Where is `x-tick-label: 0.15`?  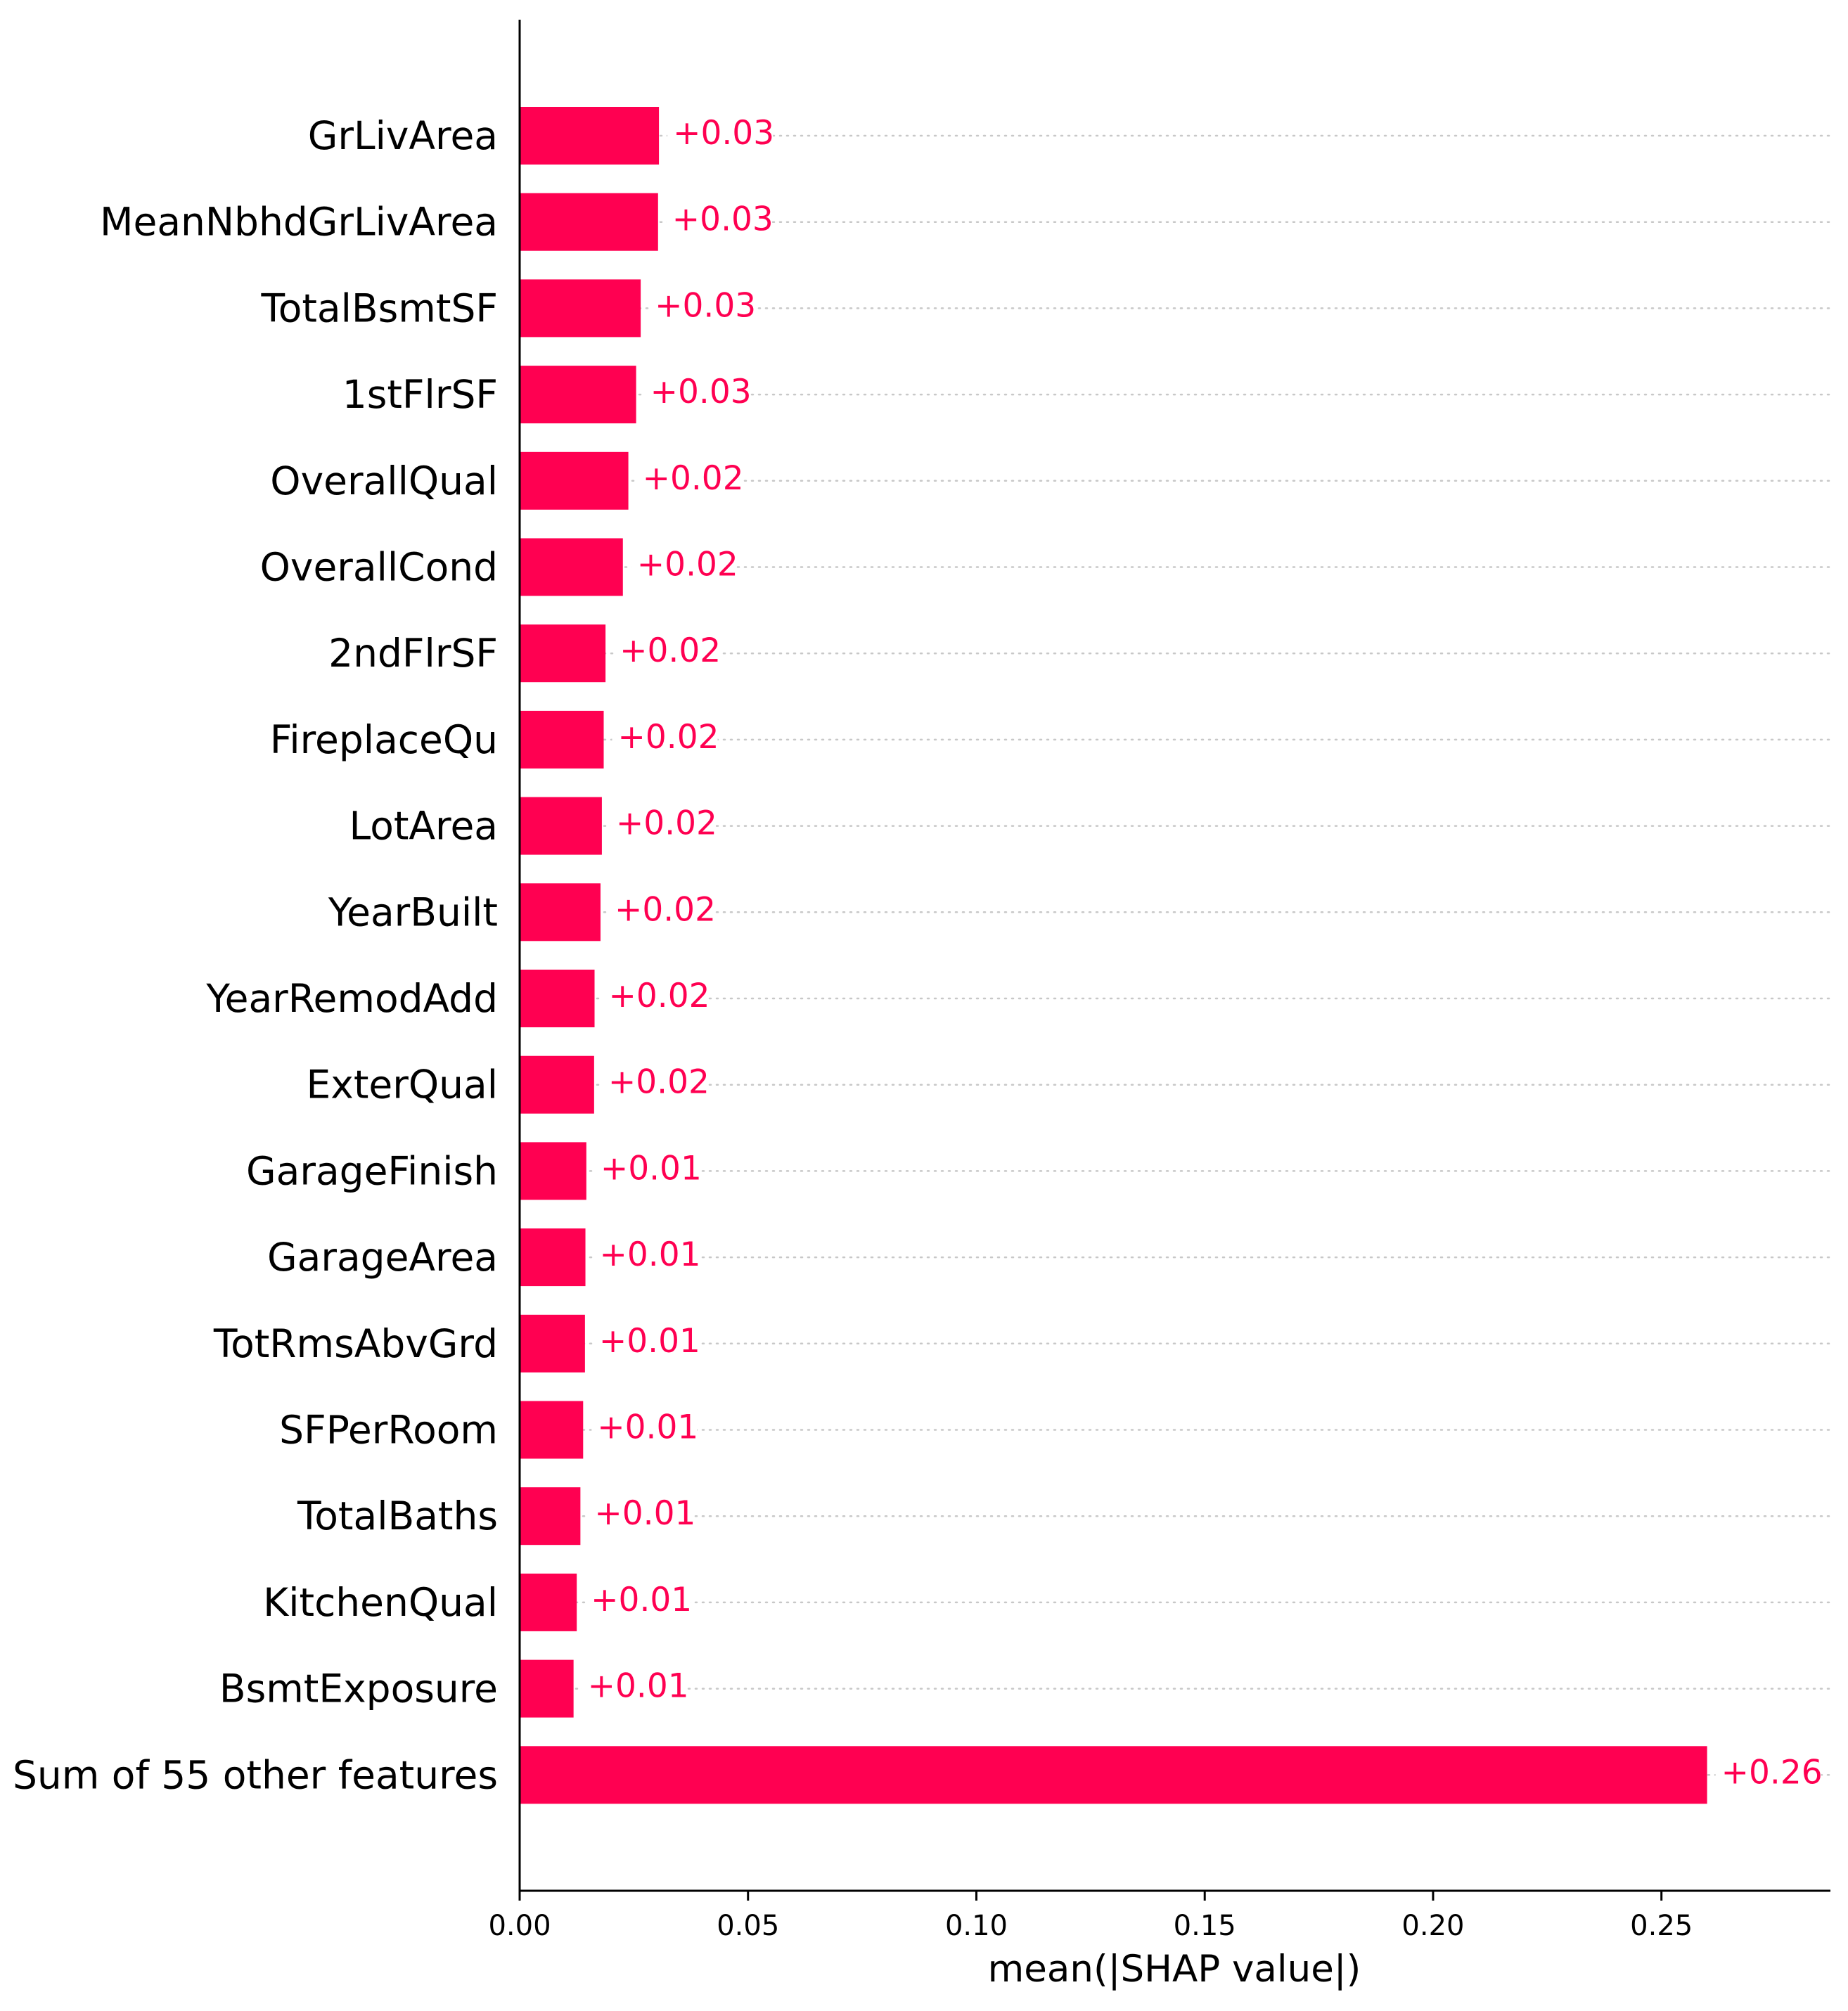 x-tick-label: 0.15 is located at coordinates (1205, 1926).